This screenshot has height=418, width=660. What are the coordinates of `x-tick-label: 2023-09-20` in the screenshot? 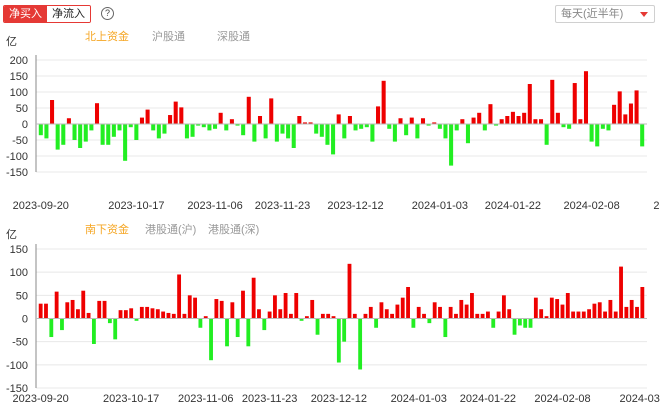 It's located at (41, 399).